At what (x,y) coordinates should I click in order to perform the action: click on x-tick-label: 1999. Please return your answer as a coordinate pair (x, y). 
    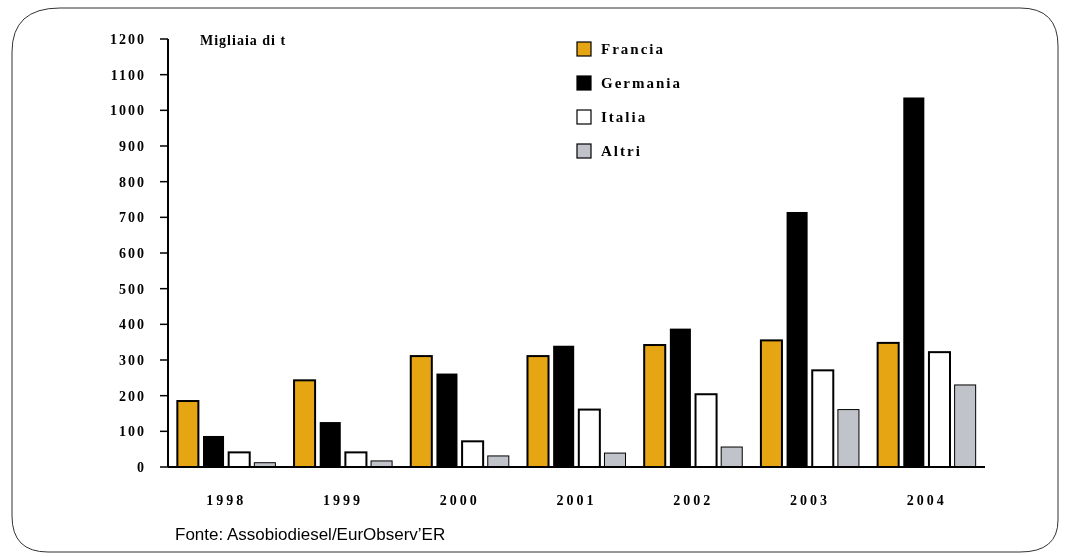
    Looking at the image, I should click on (343, 500).